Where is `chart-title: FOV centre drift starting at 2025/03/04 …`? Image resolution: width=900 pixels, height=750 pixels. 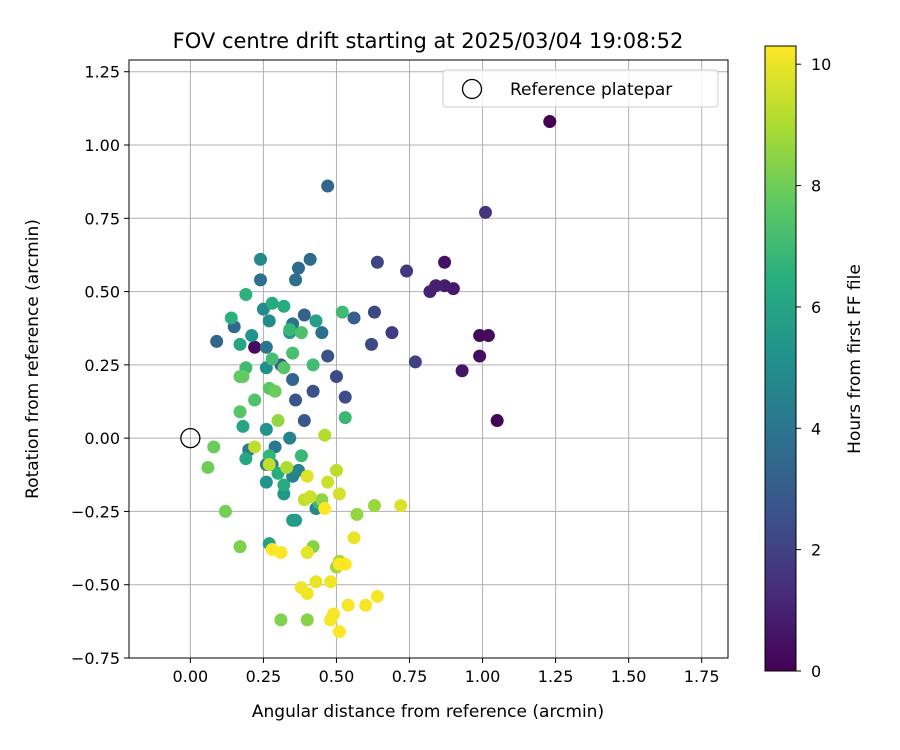 chart-title: FOV centre drift starting at 2025/03/04 … is located at coordinates (428, 41).